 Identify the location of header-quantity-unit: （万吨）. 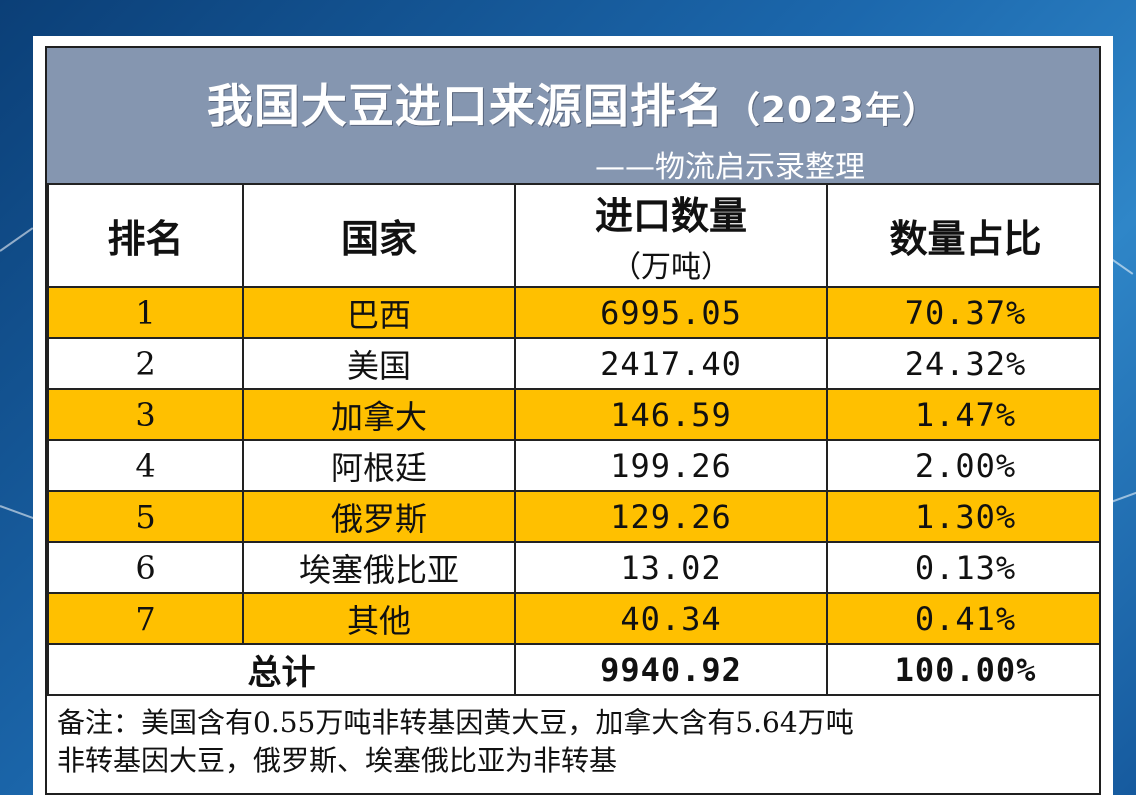
(671, 267).